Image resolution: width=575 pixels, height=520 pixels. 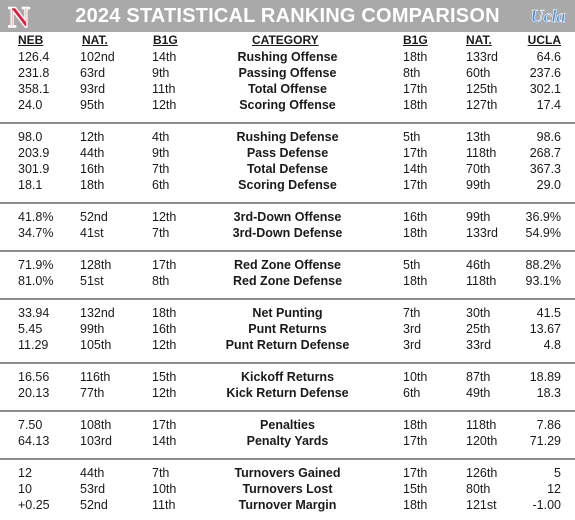 What do you see at coordinates (482, 473) in the screenshot?
I see `ucla-national-rank: 126th` at bounding box center [482, 473].